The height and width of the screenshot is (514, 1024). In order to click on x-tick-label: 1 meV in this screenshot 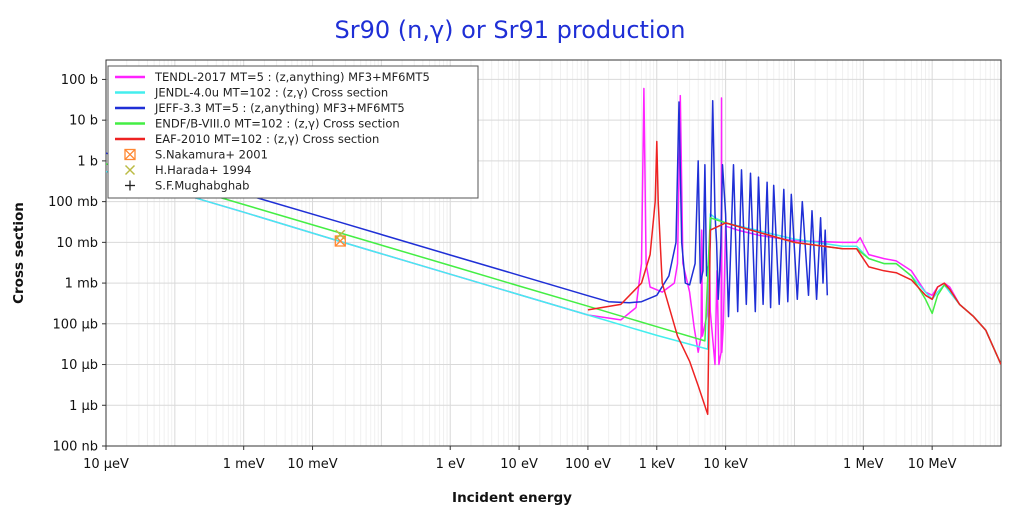, I will do `click(244, 464)`.